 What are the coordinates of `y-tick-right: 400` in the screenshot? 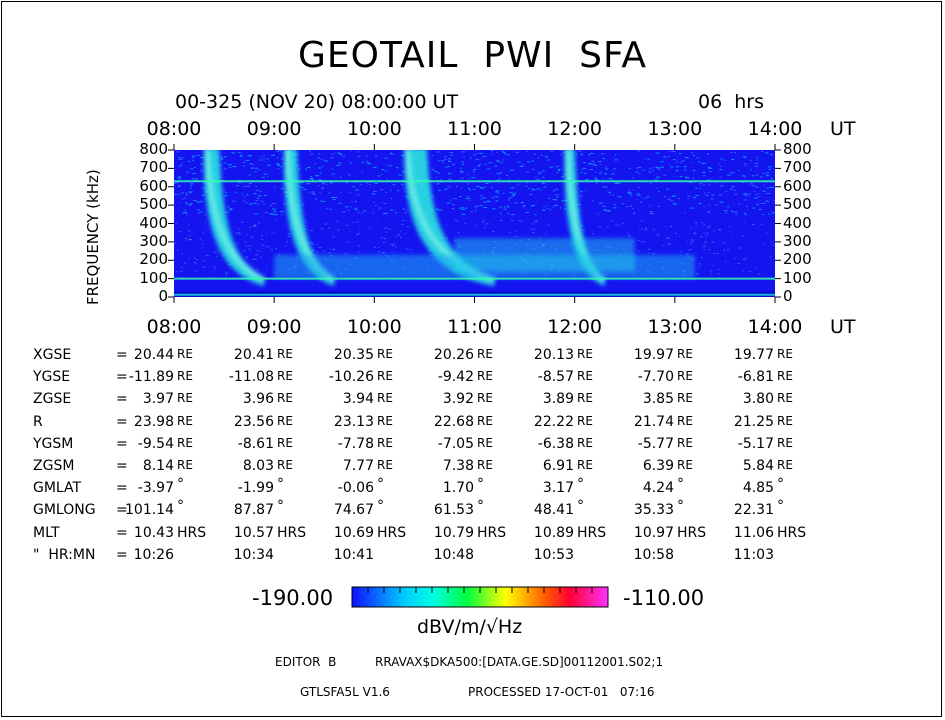 It's located at (797, 222).